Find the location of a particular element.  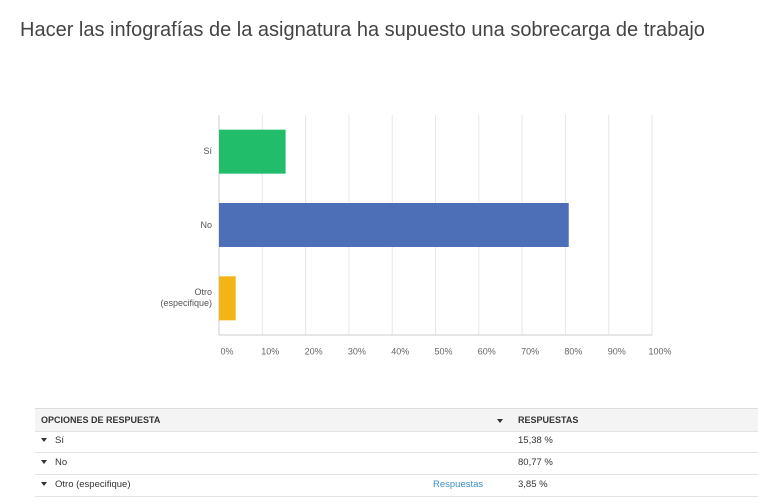

option-cell: Sí is located at coordinates (52, 441).